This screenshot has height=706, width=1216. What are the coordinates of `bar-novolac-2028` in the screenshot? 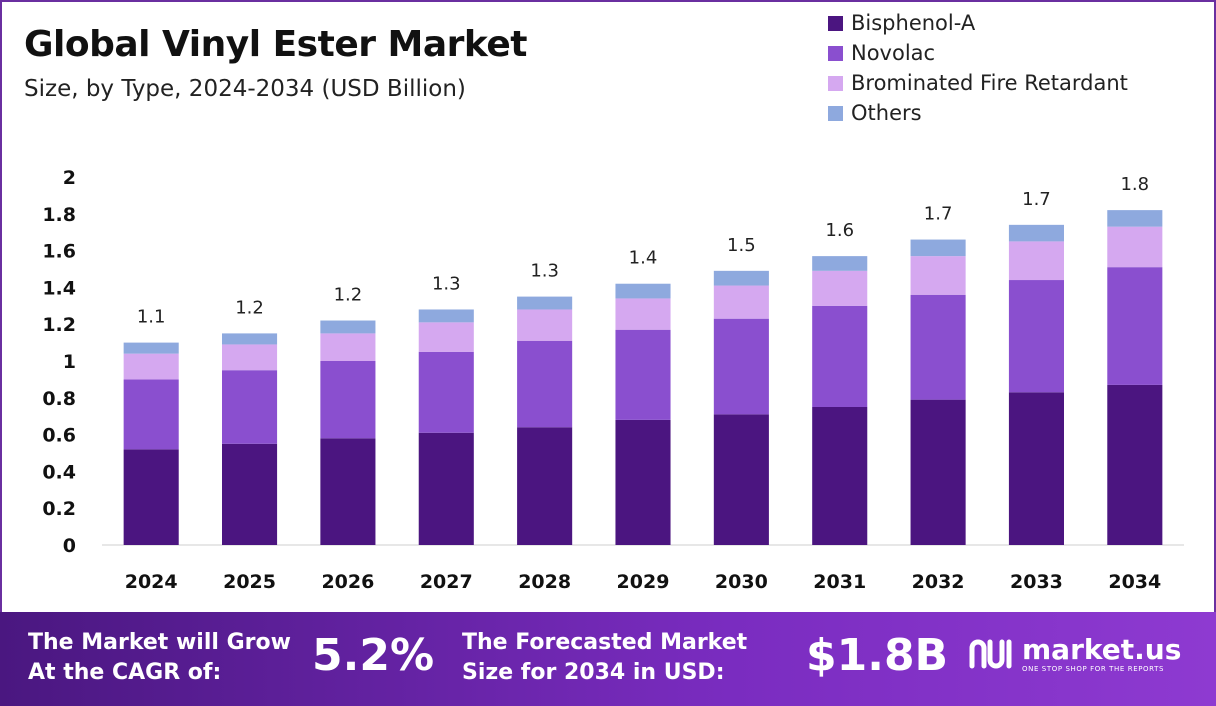 It's located at (545, 384).